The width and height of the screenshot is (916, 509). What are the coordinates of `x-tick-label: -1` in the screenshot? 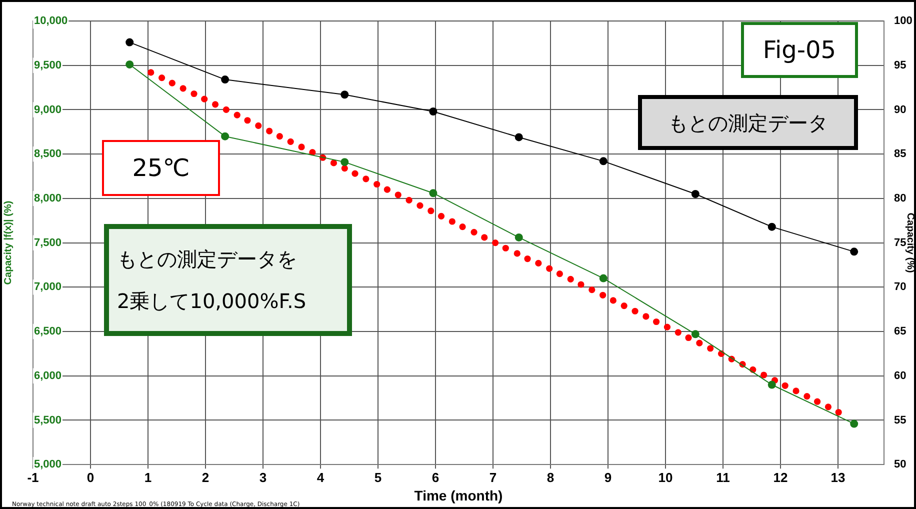 It's located at (33, 477).